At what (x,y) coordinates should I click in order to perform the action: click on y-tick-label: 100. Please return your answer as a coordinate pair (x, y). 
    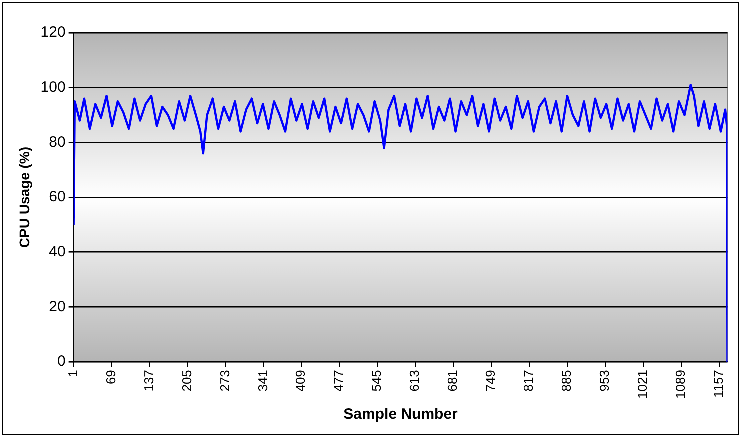
    Looking at the image, I should click on (53, 87).